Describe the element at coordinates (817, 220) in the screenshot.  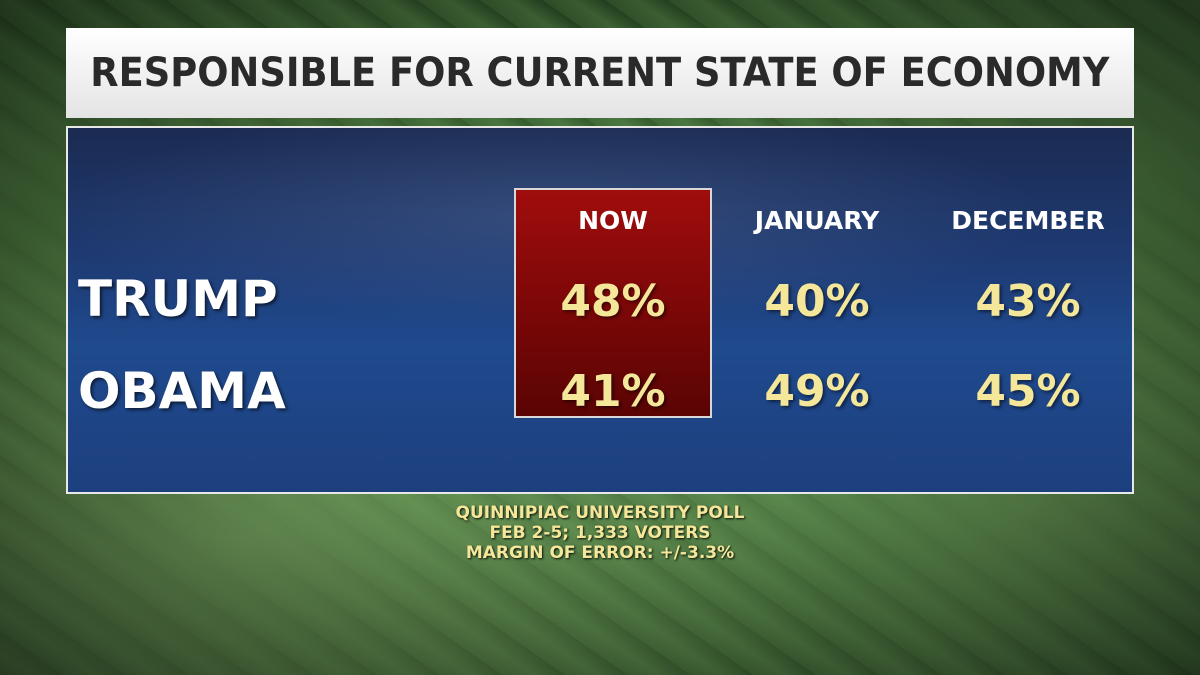
I see `column-header-january: JANUARY` at that location.